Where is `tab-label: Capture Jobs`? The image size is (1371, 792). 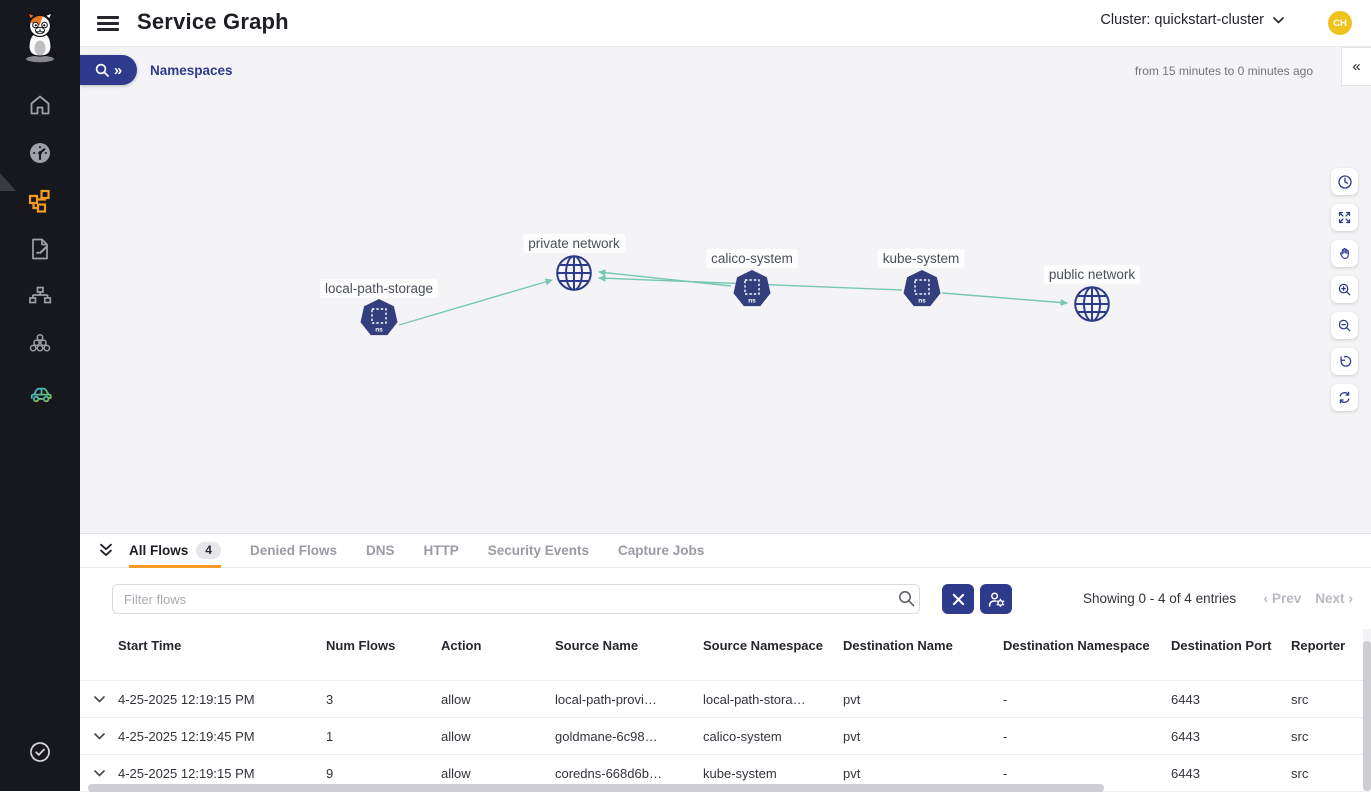
tab-label: Capture Jobs is located at coordinates (661, 550).